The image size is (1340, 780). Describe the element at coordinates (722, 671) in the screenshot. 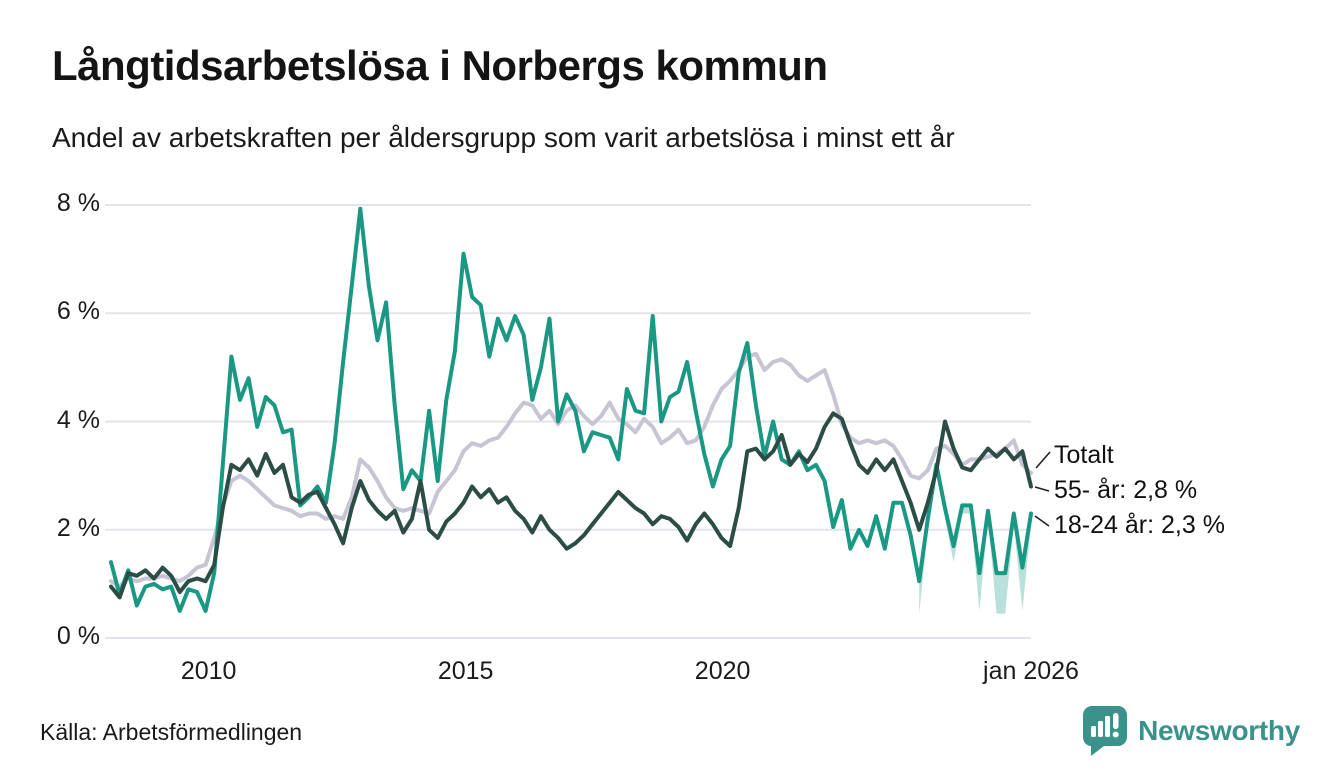

I see `x-axis-tick-label: 2020` at that location.